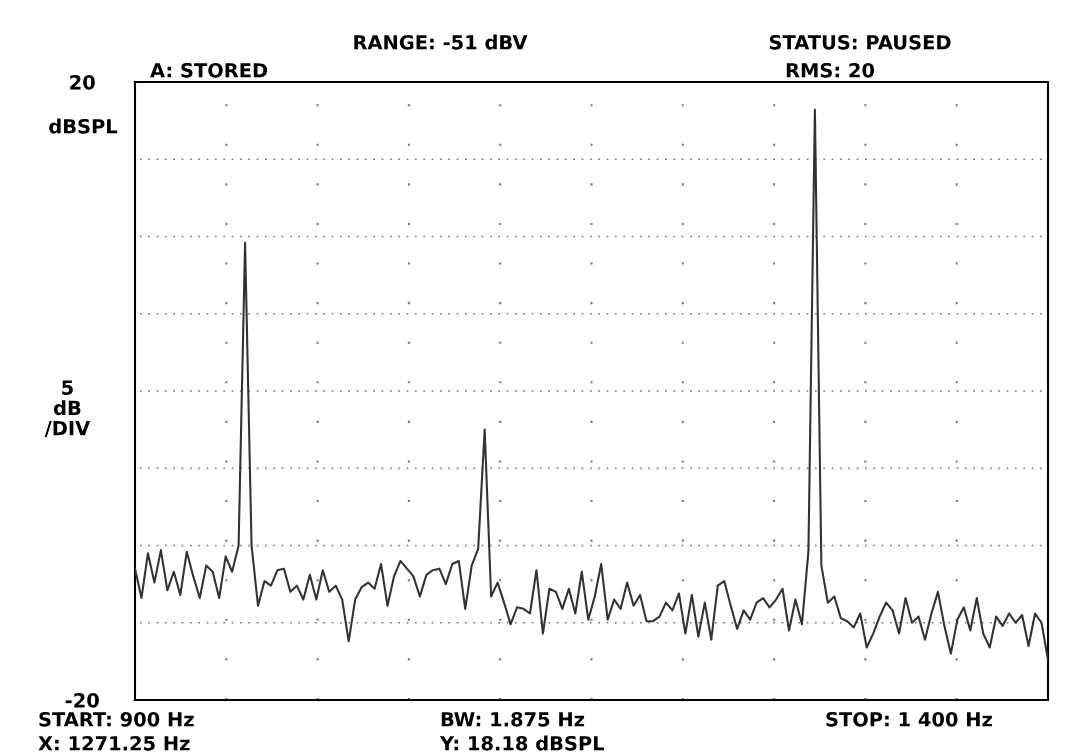 The image size is (1076, 756). What do you see at coordinates (209, 70) in the screenshot?
I see `text: A: STORED` at bounding box center [209, 70].